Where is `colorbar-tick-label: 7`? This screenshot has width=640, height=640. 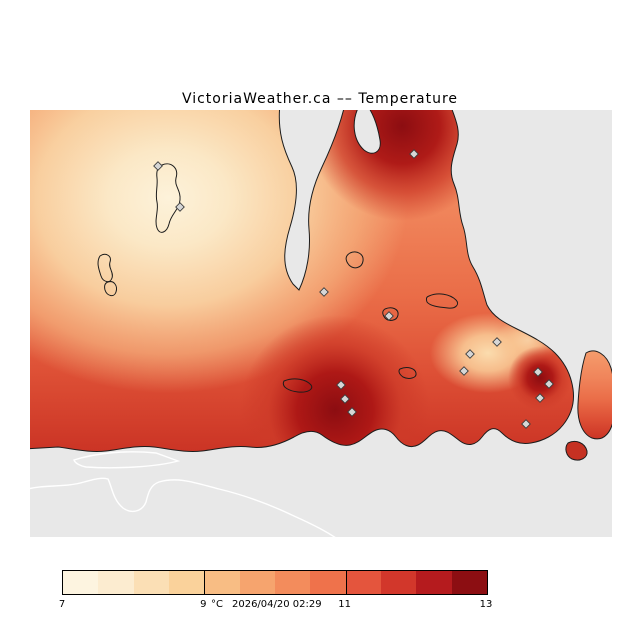
colorbar-tick-label: 7 is located at coordinates (62, 604).